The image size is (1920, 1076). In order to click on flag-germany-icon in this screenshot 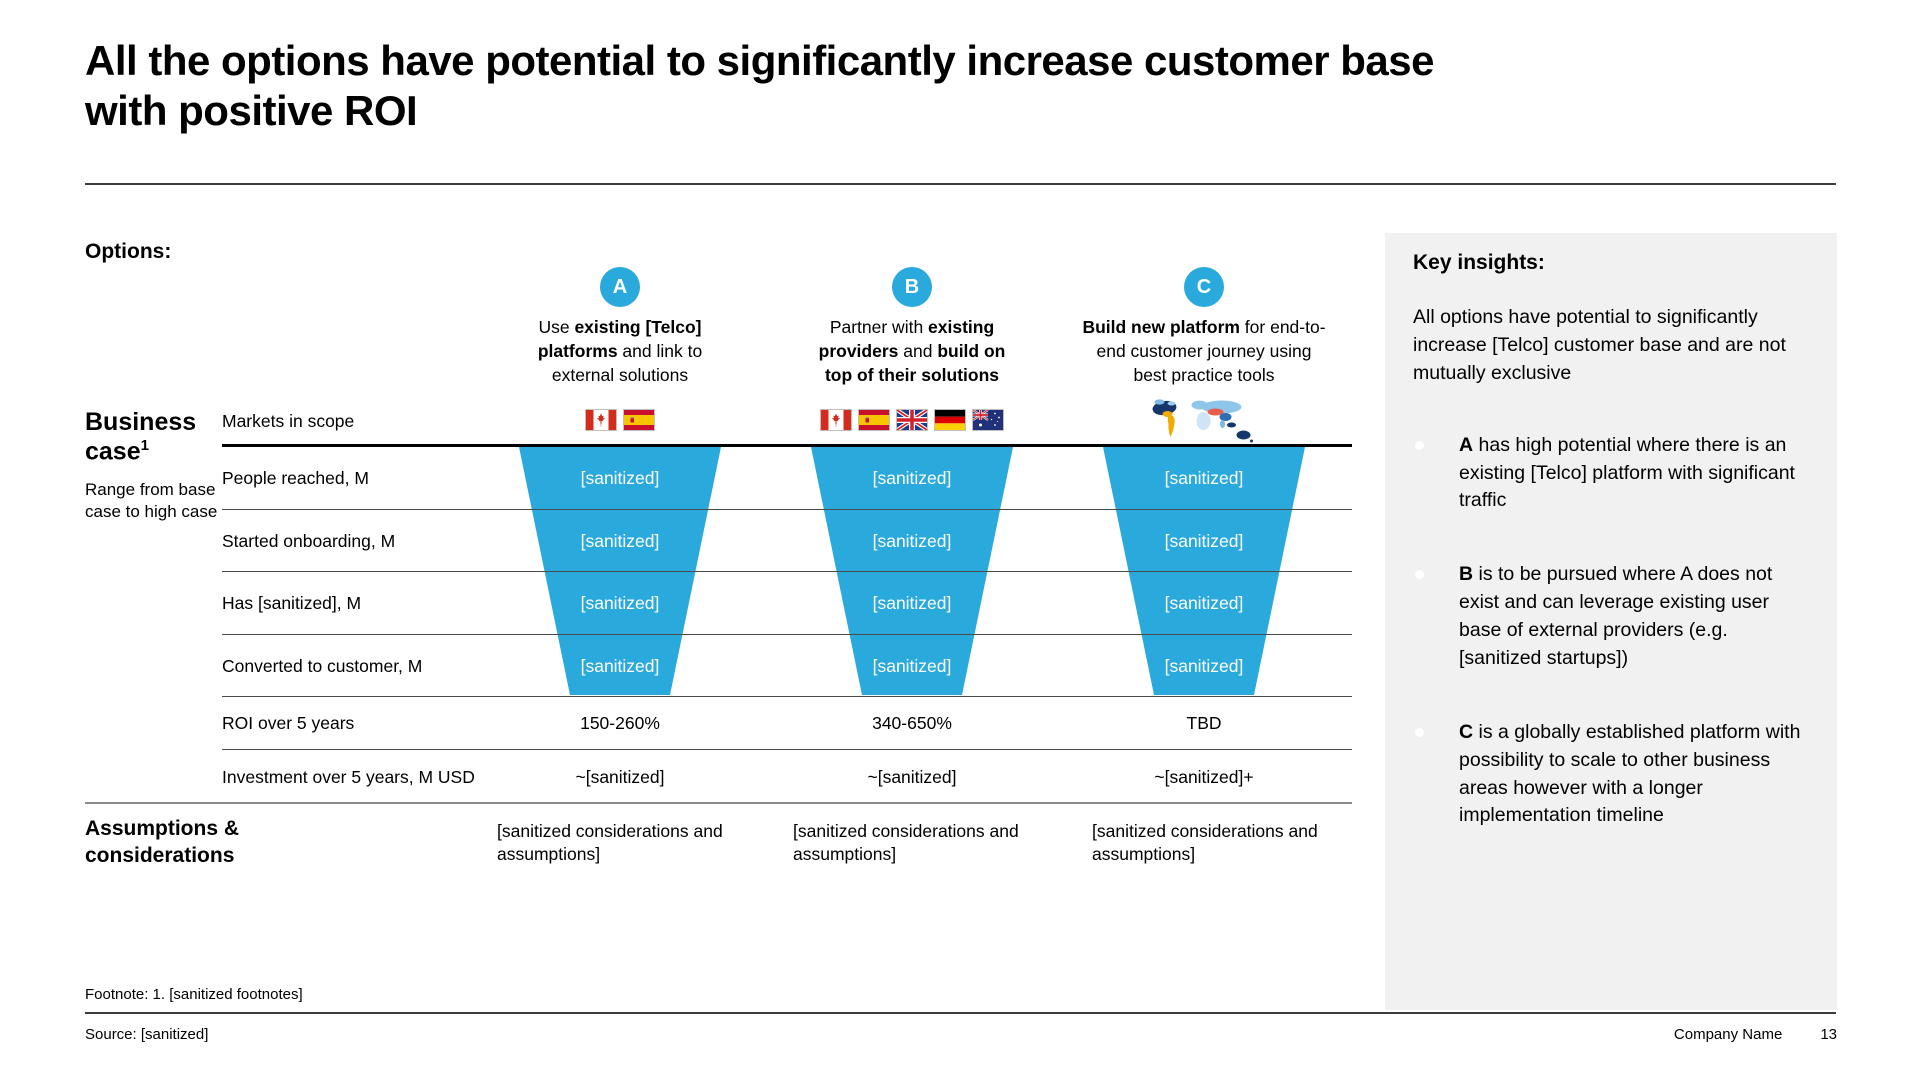, I will do `click(950, 420)`.